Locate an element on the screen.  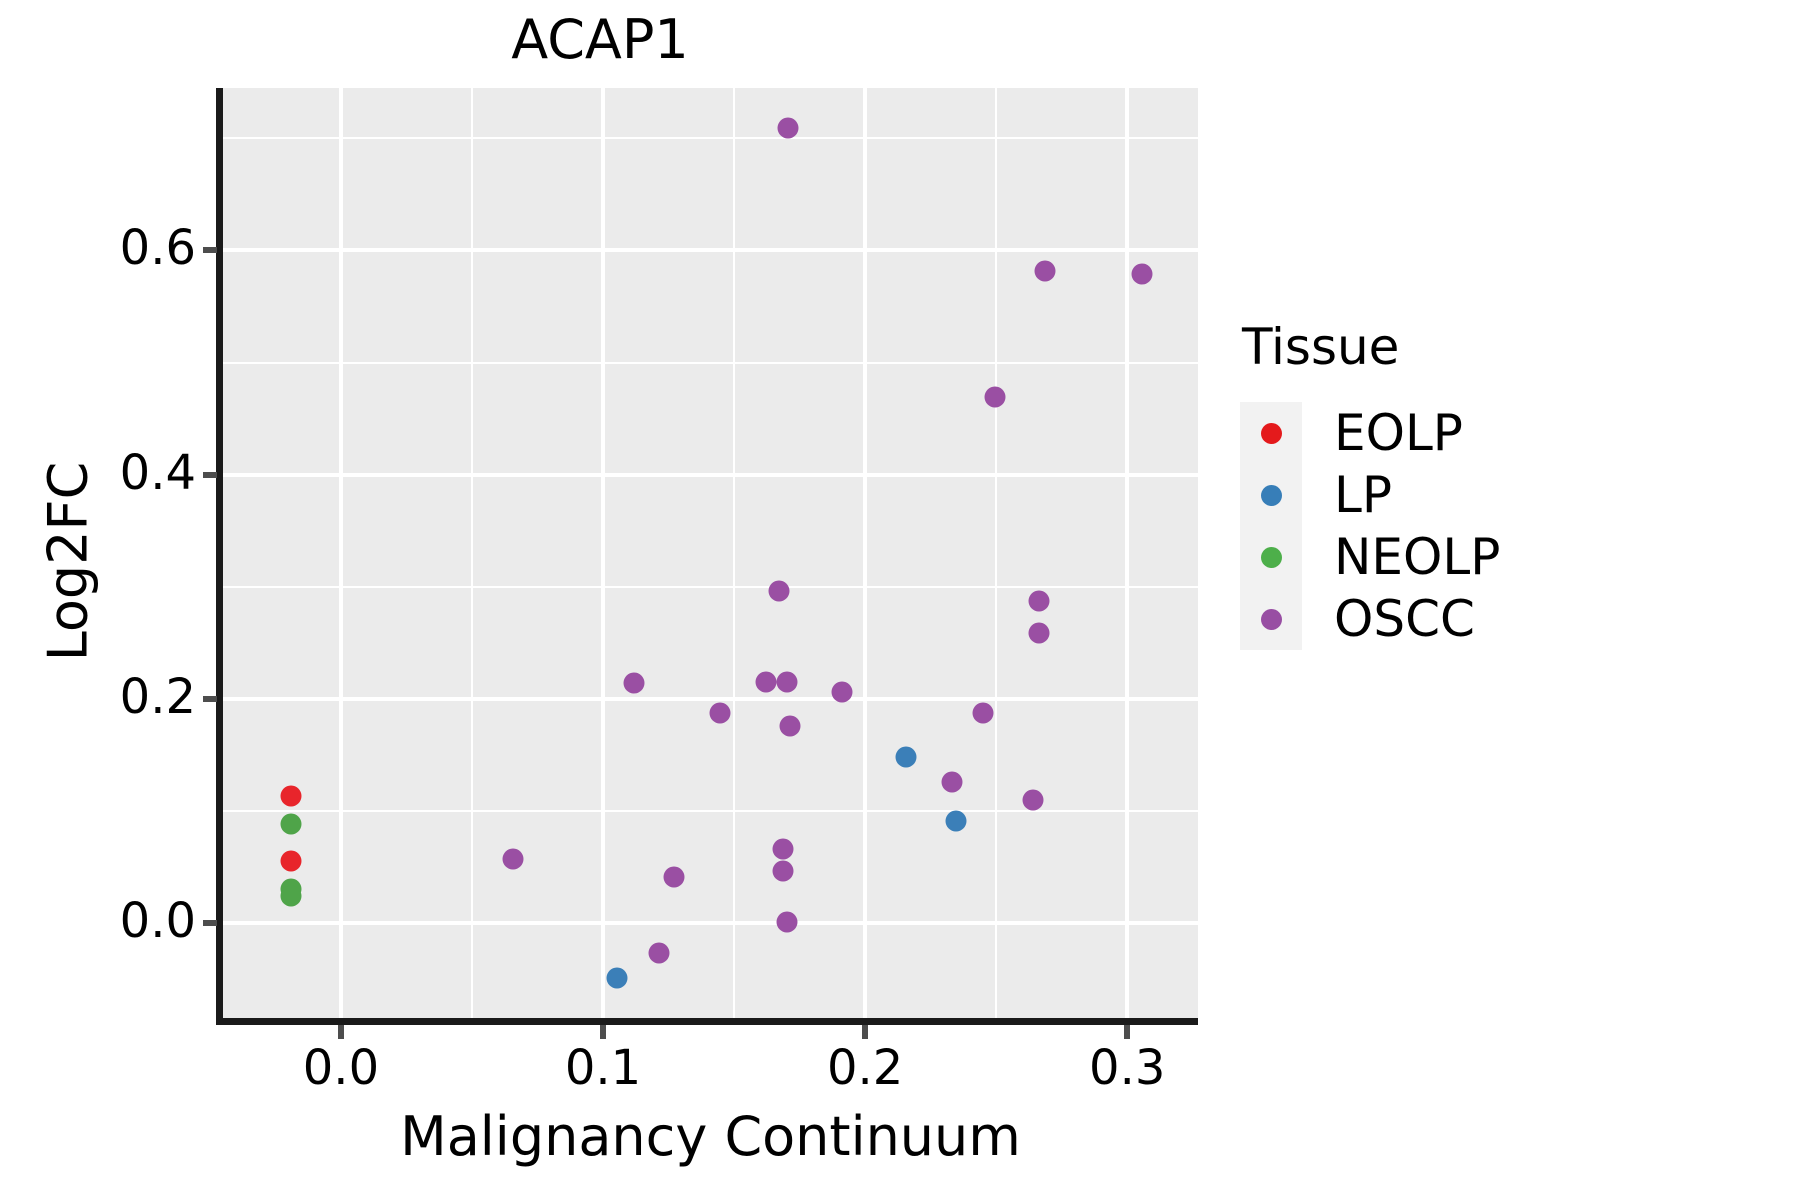
y-tick-label: 0.6 is located at coordinates (157, 248).